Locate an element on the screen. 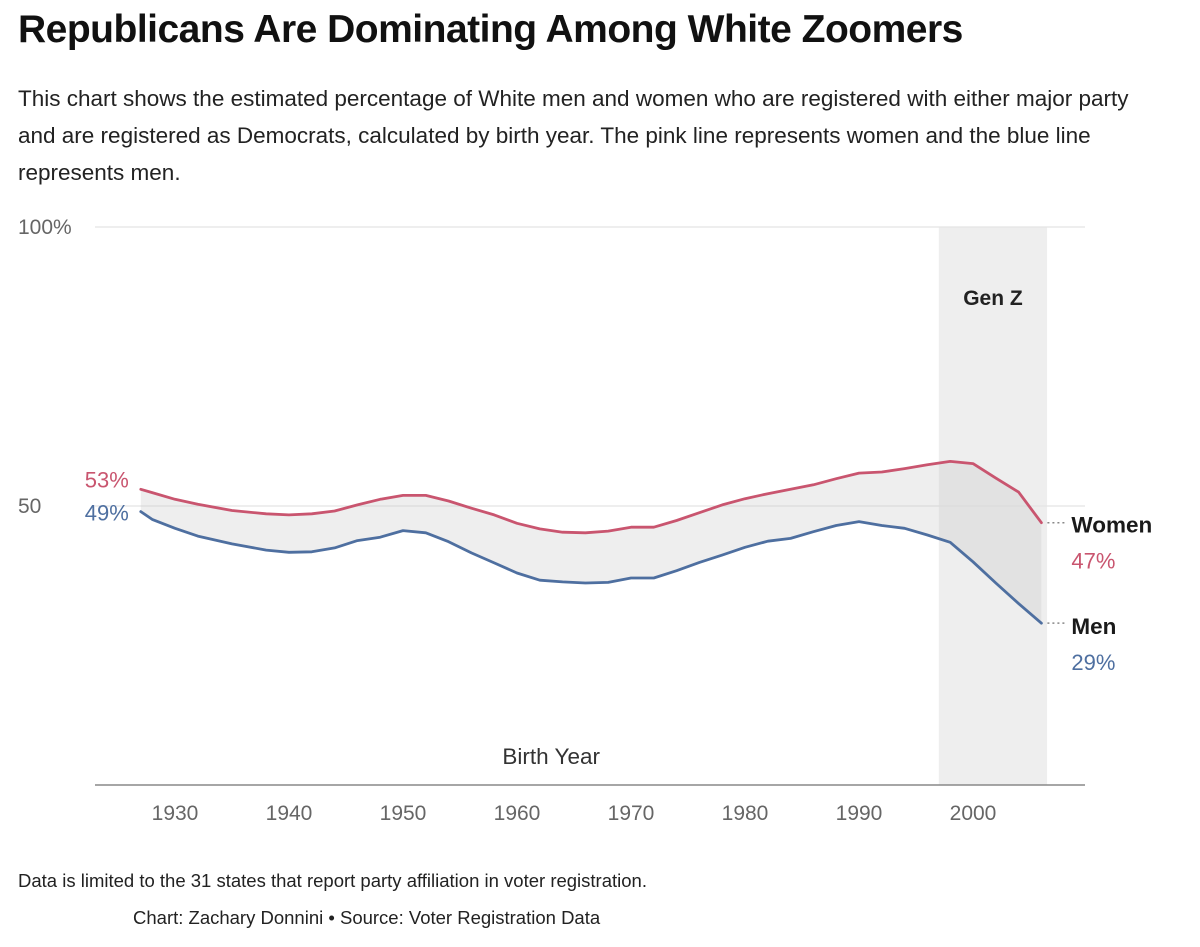  x-tick-label-1990: 1990 is located at coordinates (859, 813).